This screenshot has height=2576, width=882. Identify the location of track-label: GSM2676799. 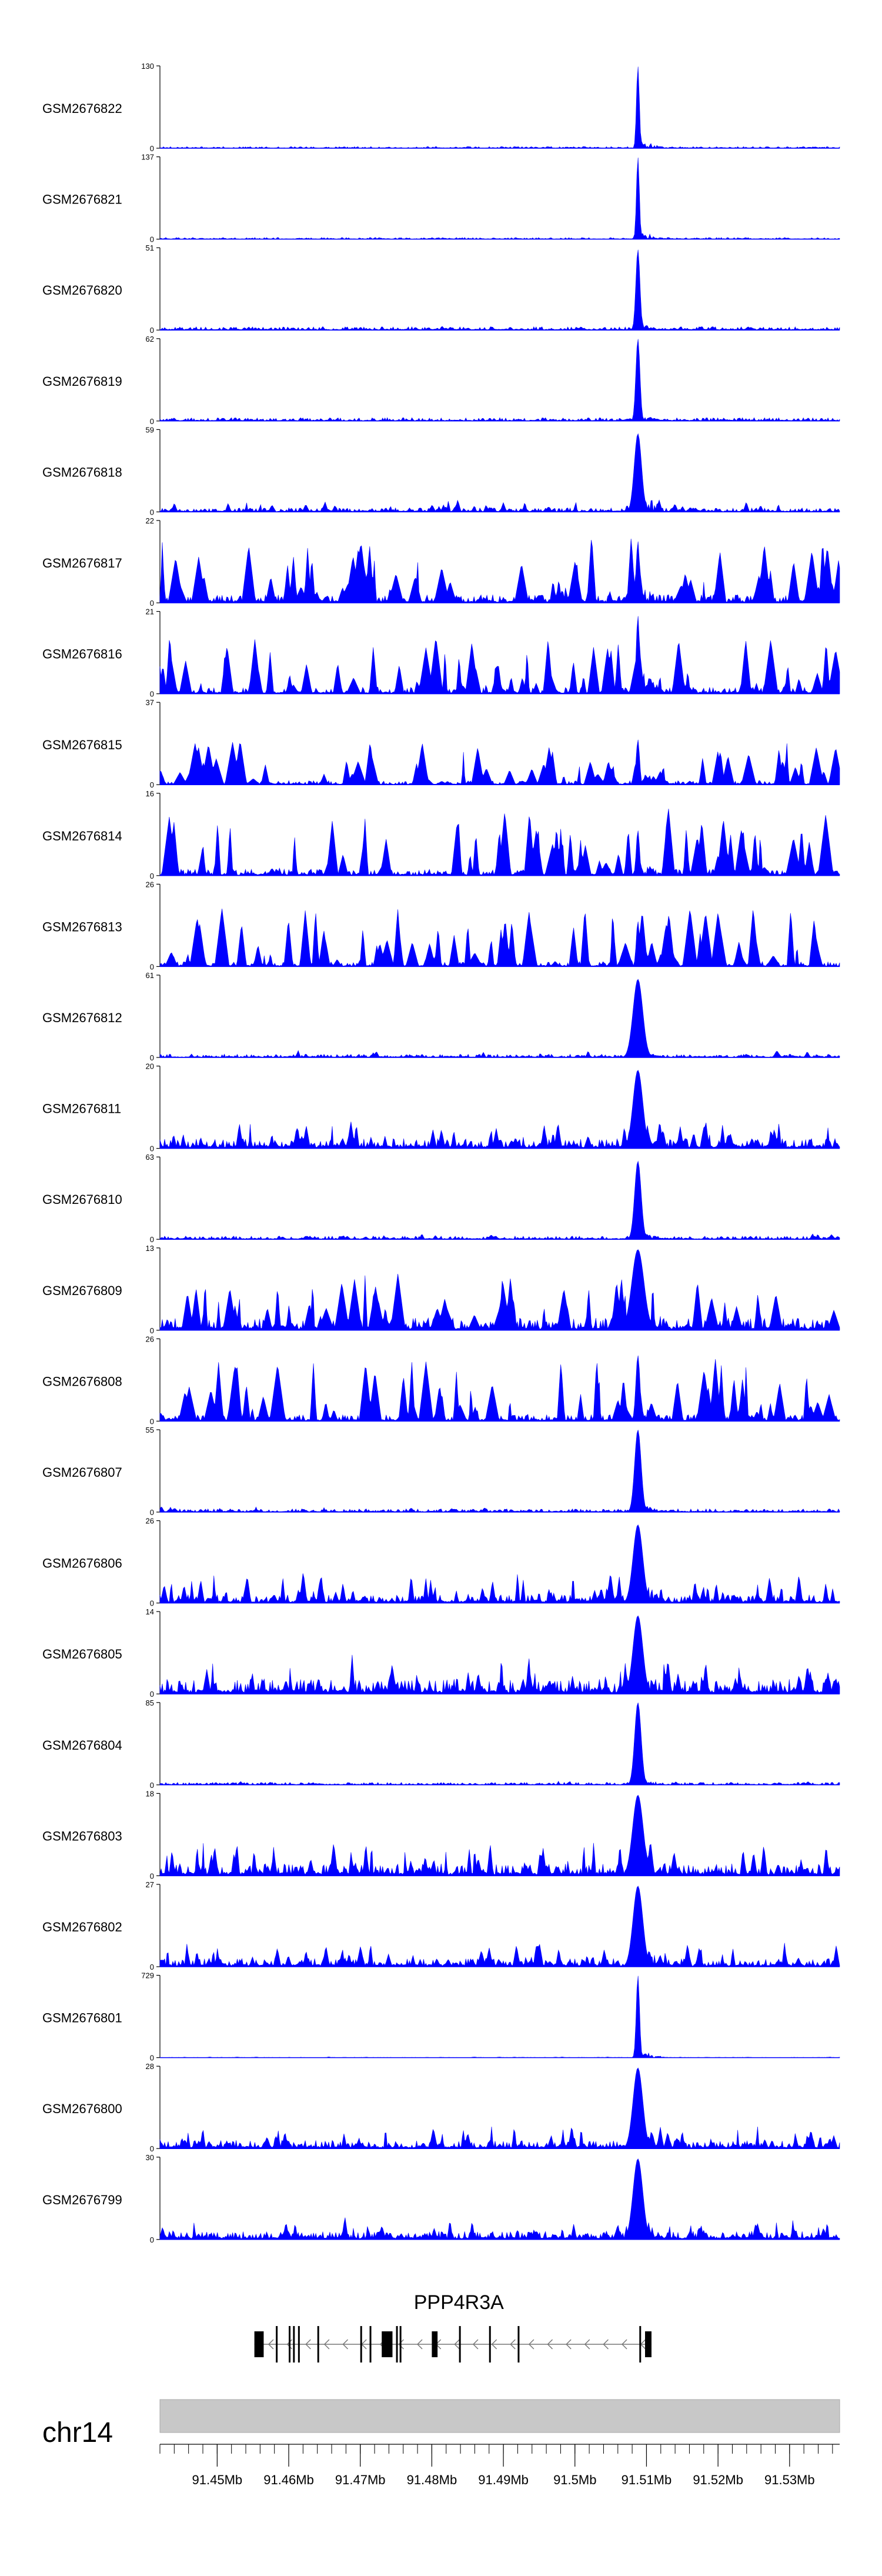
(82, 2200).